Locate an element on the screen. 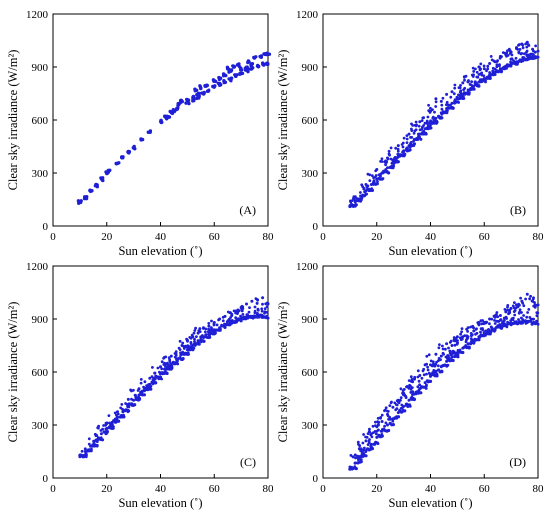 The image size is (550, 517). y-tick-label: 0 is located at coordinates (316, 479).